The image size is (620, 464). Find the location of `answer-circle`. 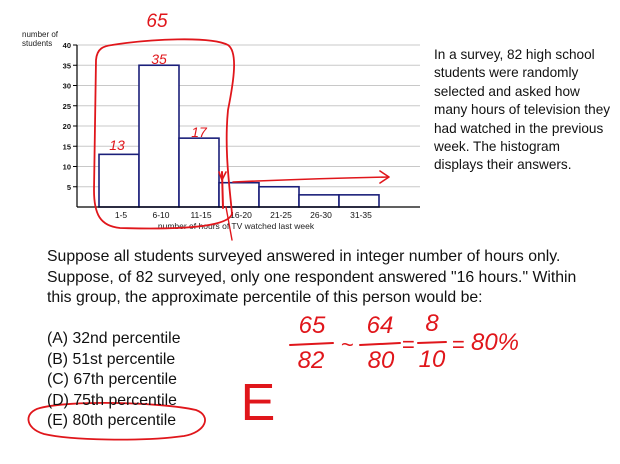

answer-circle is located at coordinates (116, 421).